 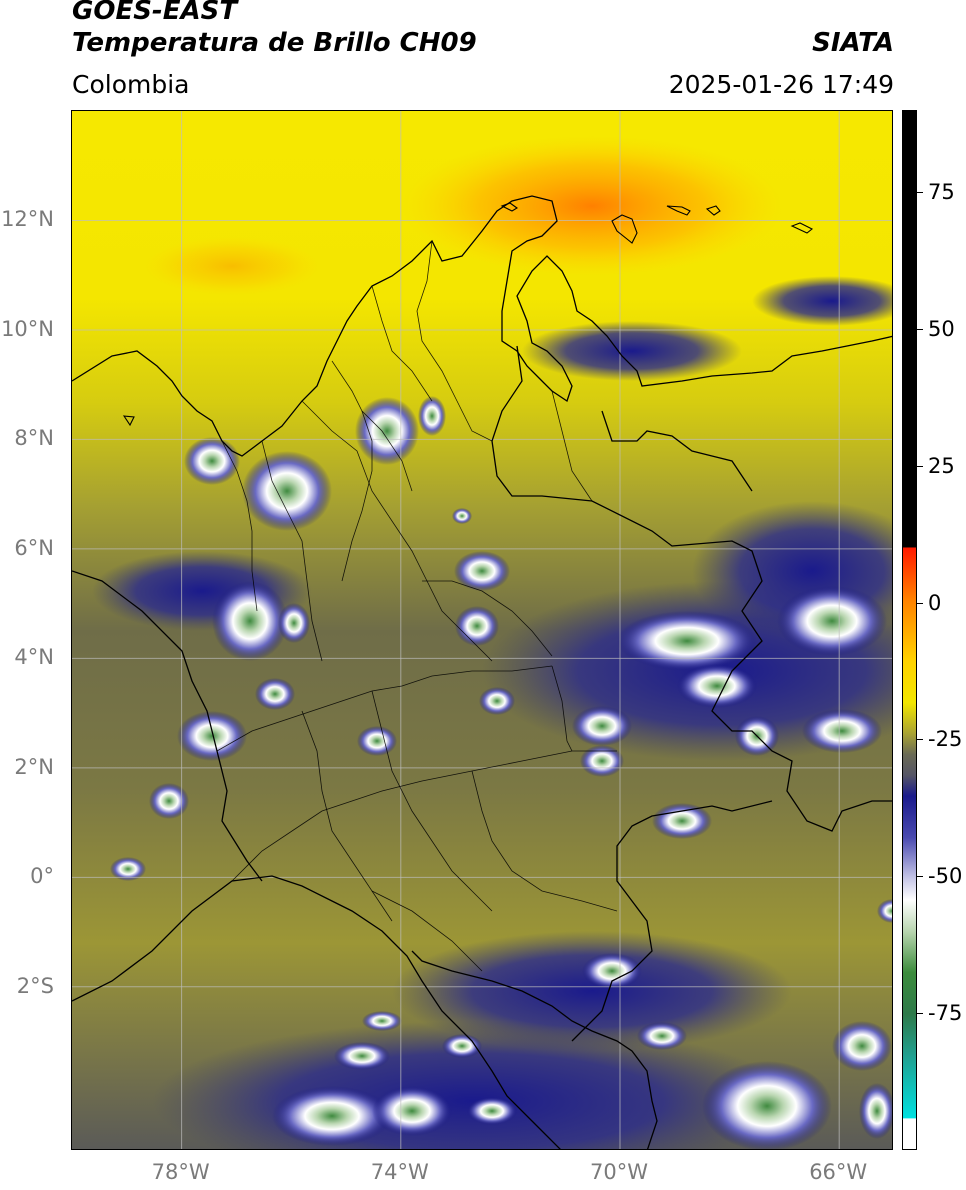 I want to click on colorbar-tick-label: -50, so click(x=945, y=876).